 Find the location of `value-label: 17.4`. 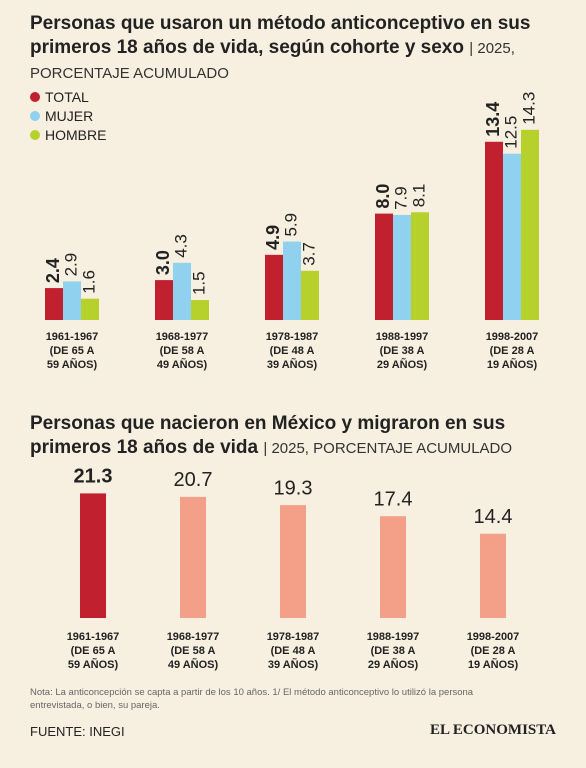

value-label: 17.4 is located at coordinates (393, 499).